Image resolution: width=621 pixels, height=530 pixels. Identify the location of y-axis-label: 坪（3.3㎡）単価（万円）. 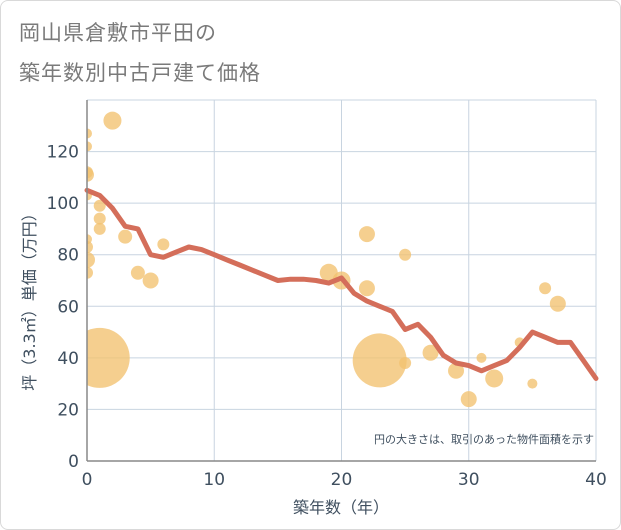
(29, 297).